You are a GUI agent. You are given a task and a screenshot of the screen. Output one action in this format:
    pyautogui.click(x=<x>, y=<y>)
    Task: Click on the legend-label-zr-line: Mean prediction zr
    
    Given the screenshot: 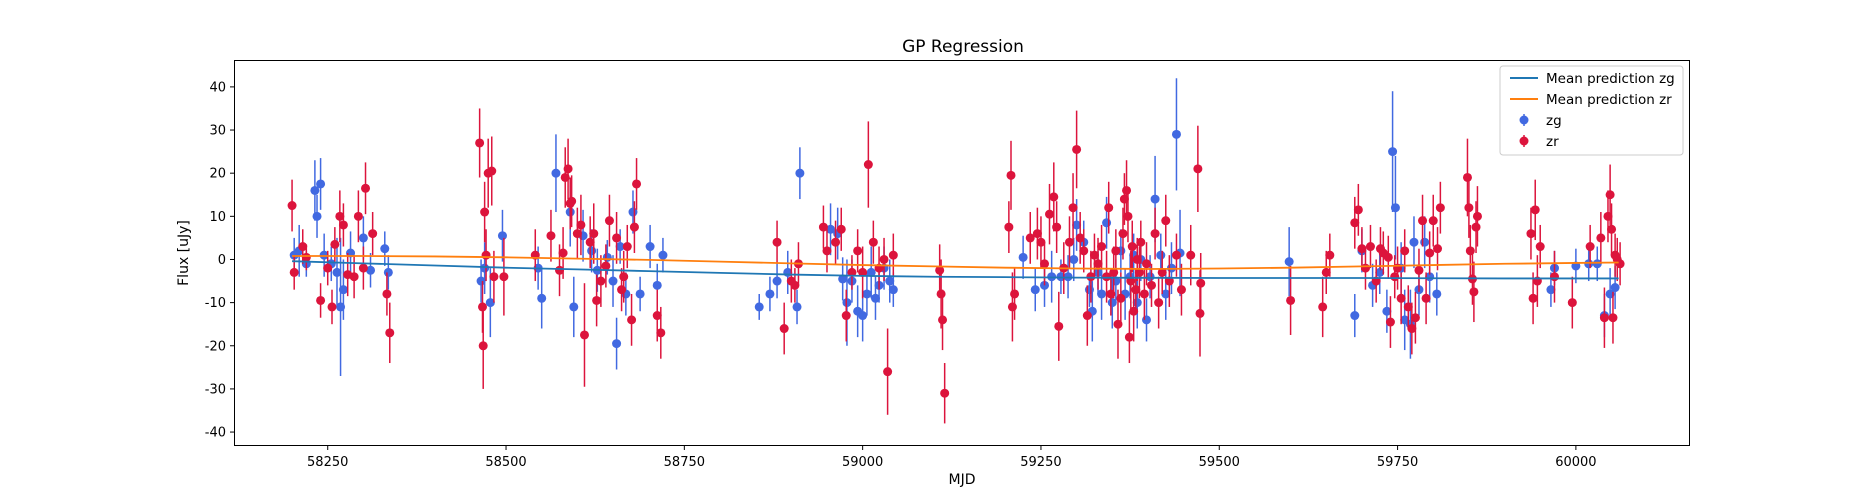 What is the action you would take?
    pyautogui.click(x=1609, y=100)
    